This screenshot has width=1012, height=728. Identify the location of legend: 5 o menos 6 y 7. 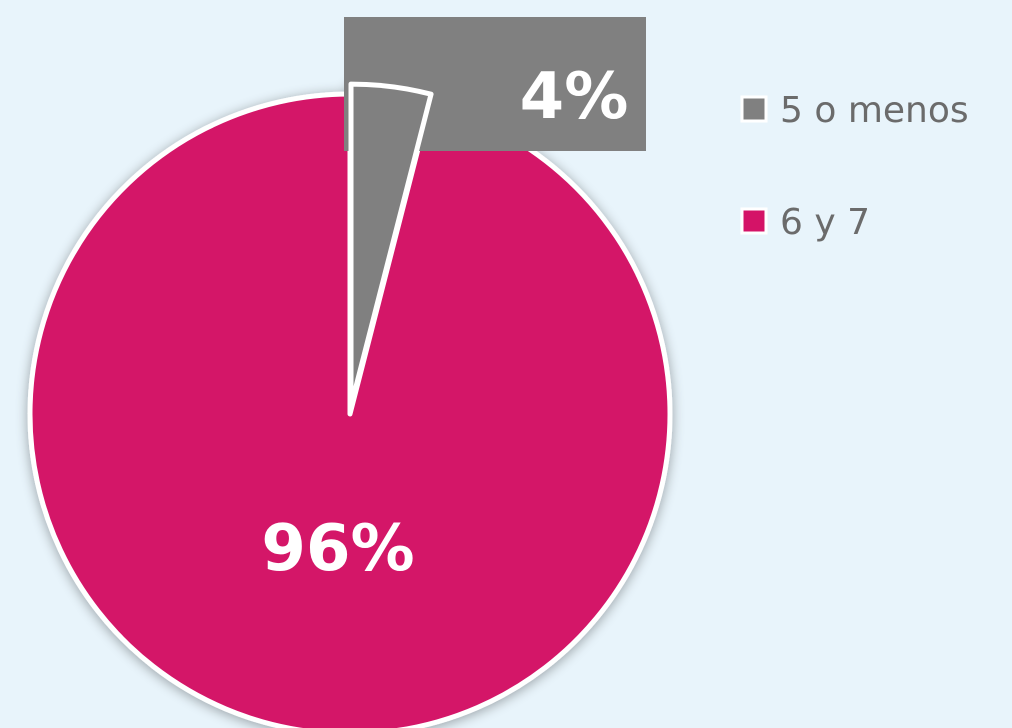
(854, 166).